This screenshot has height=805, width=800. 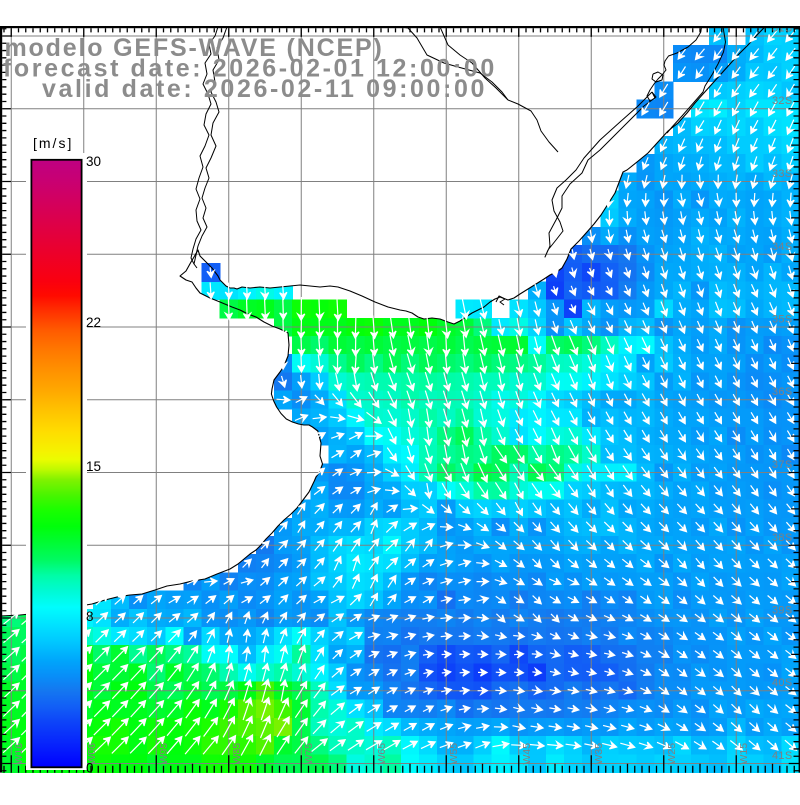 What do you see at coordinates (782, 320) in the screenshot?
I see `svg-text: 35S` at bounding box center [782, 320].